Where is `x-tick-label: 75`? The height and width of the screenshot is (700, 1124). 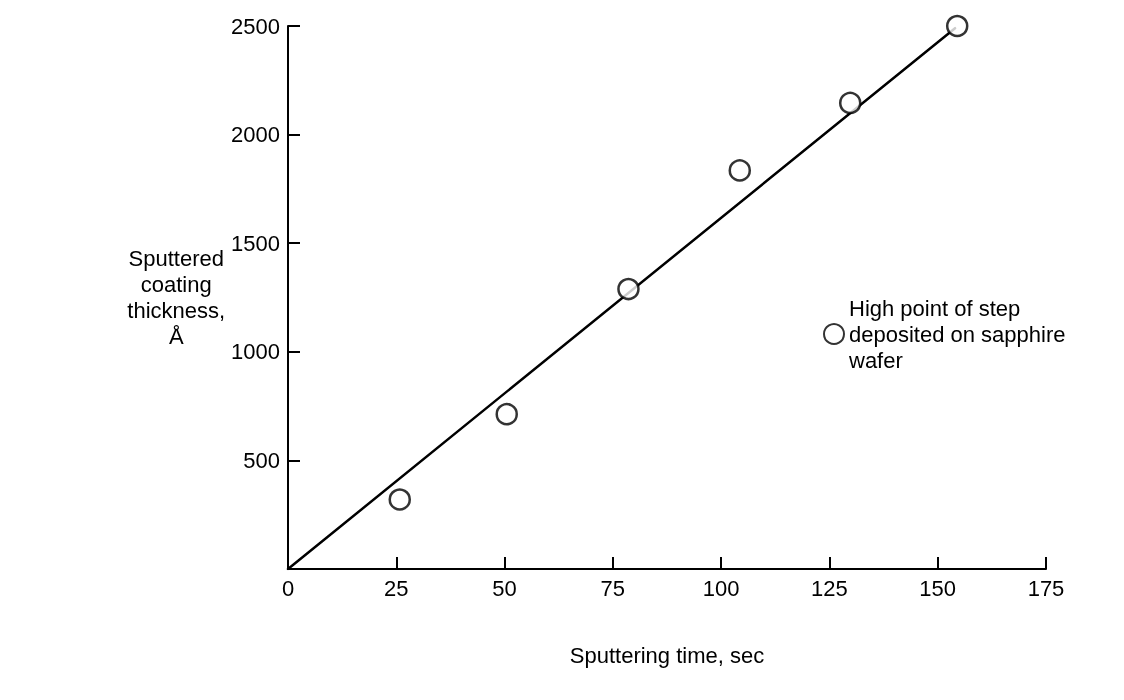 x-tick-label: 75 is located at coordinates (613, 588).